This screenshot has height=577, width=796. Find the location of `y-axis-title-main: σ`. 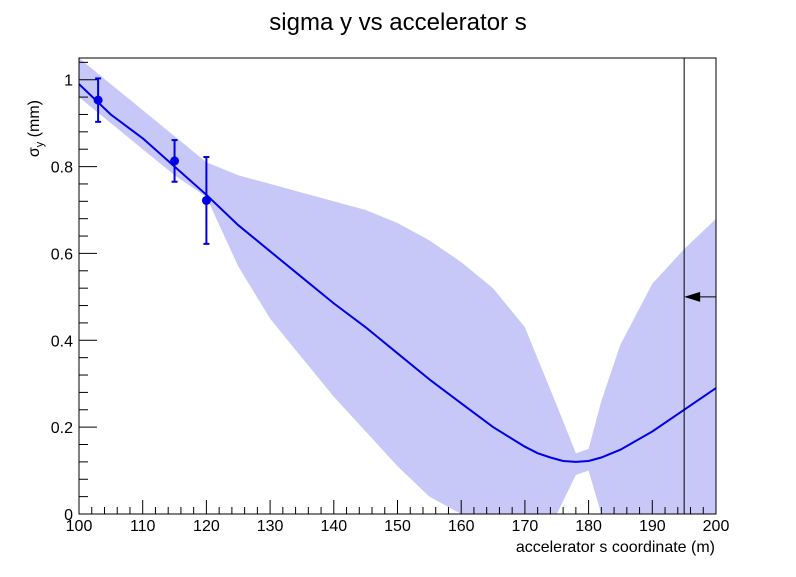

y-axis-title-main: σ is located at coordinates (34, 152).